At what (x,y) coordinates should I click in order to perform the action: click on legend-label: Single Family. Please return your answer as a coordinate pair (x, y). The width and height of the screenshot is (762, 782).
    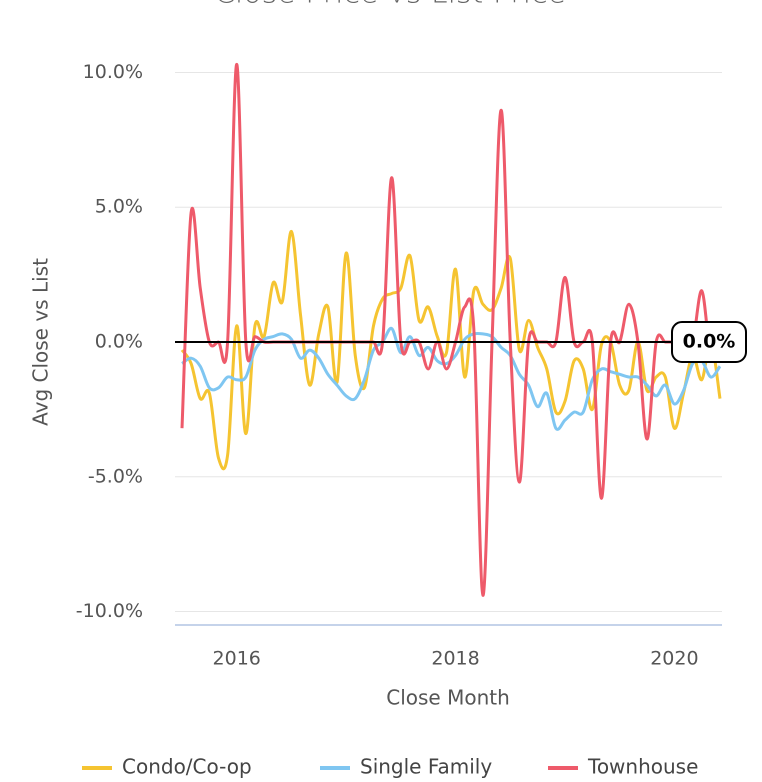
    Looking at the image, I should click on (426, 767).